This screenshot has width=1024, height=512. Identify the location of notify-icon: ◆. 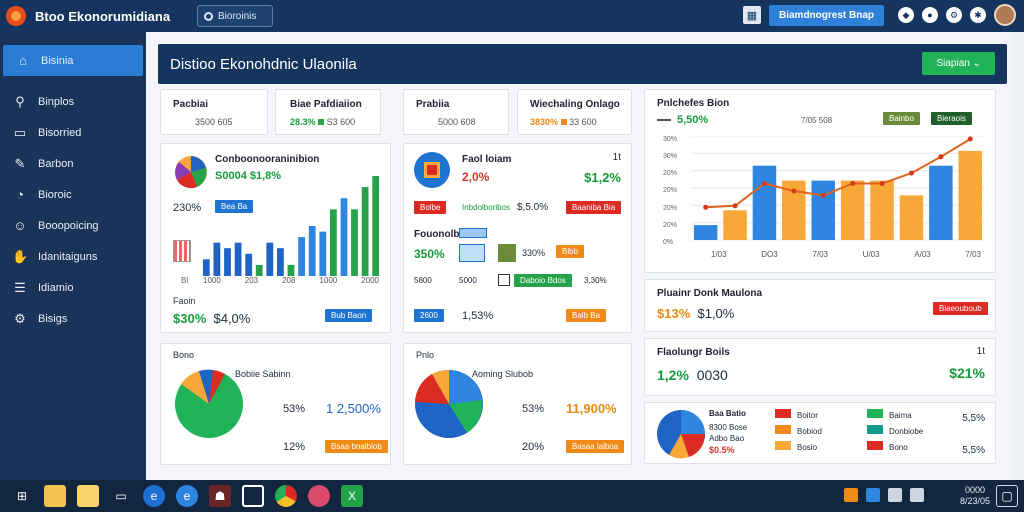
(906, 15).